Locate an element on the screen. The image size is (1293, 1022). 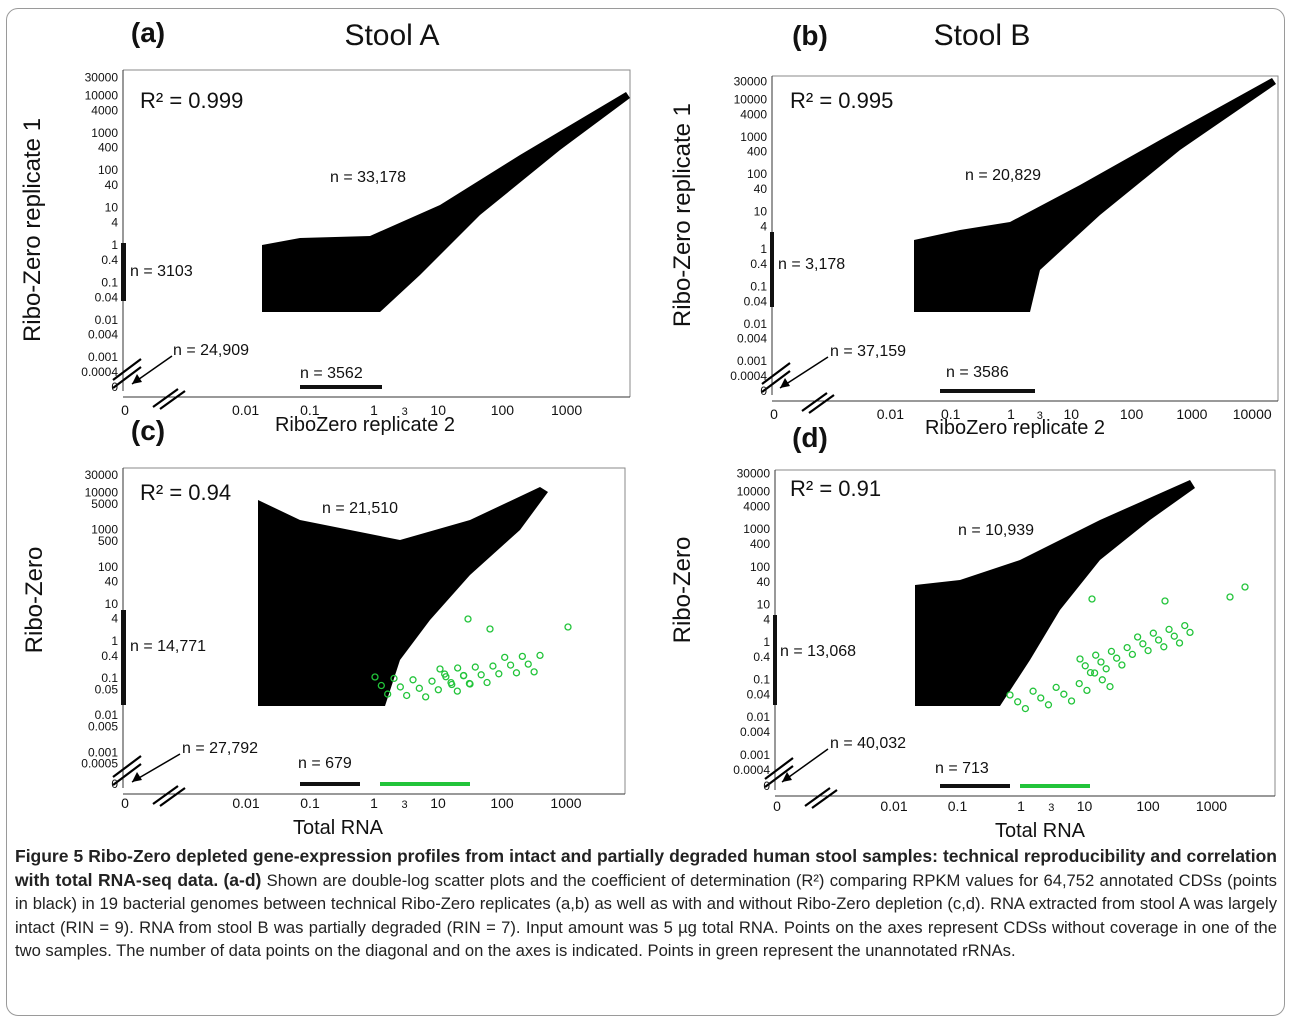
x-tick-label: 1 is located at coordinates (374, 410).